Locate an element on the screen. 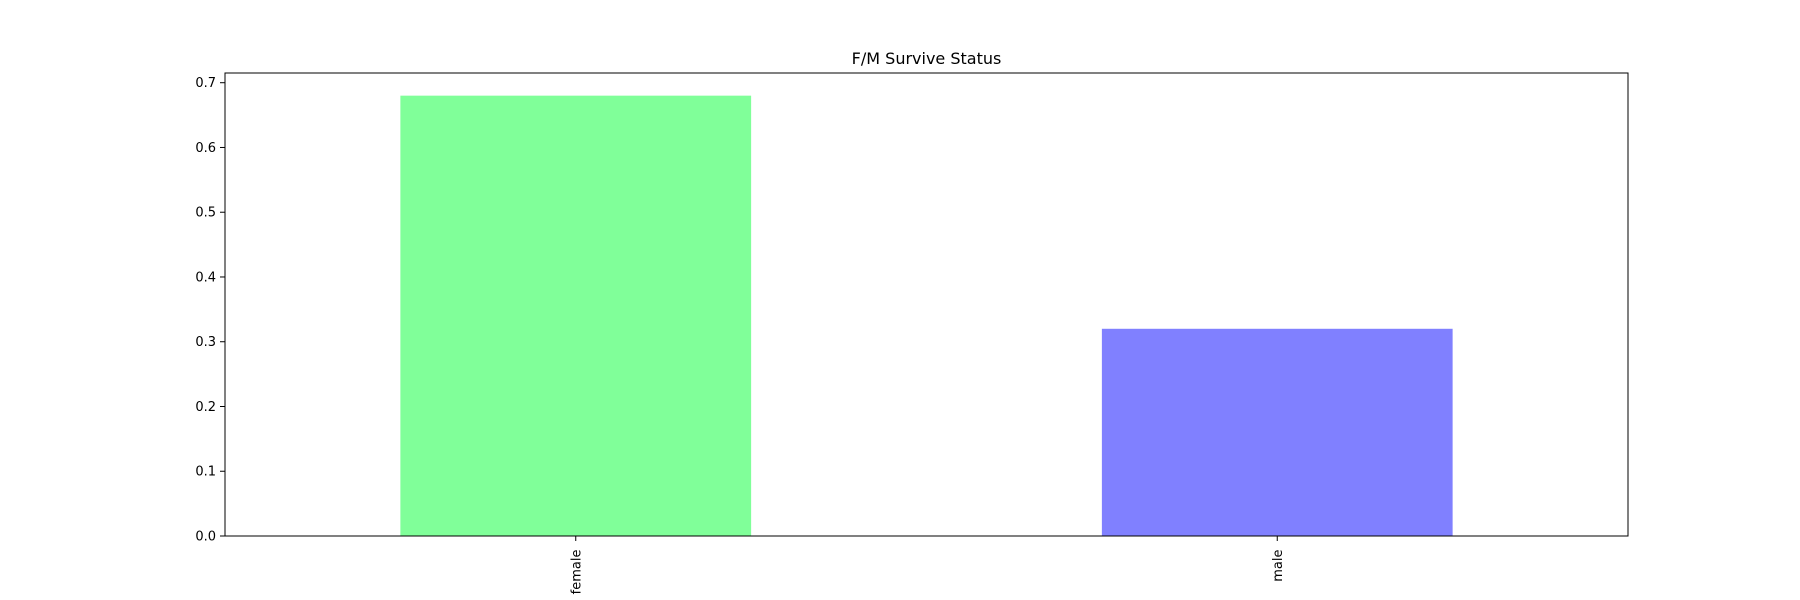  y-tick-label: 0.0 is located at coordinates (205, 537).